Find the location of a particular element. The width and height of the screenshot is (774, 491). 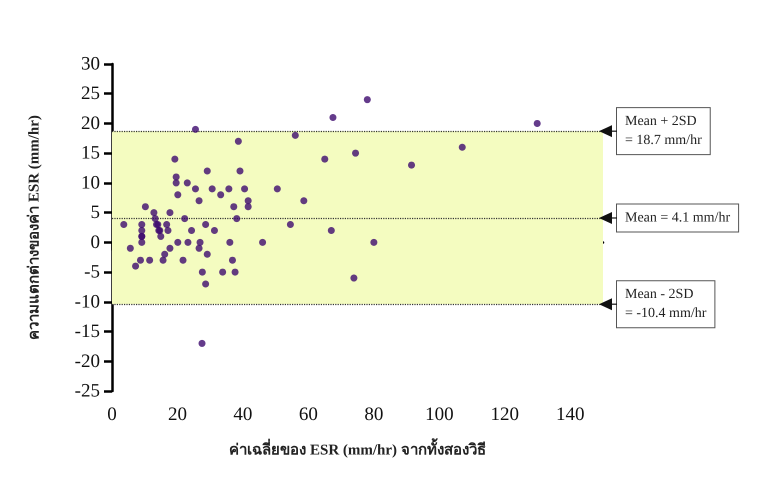

x-tick-label: 20 is located at coordinates (177, 414).